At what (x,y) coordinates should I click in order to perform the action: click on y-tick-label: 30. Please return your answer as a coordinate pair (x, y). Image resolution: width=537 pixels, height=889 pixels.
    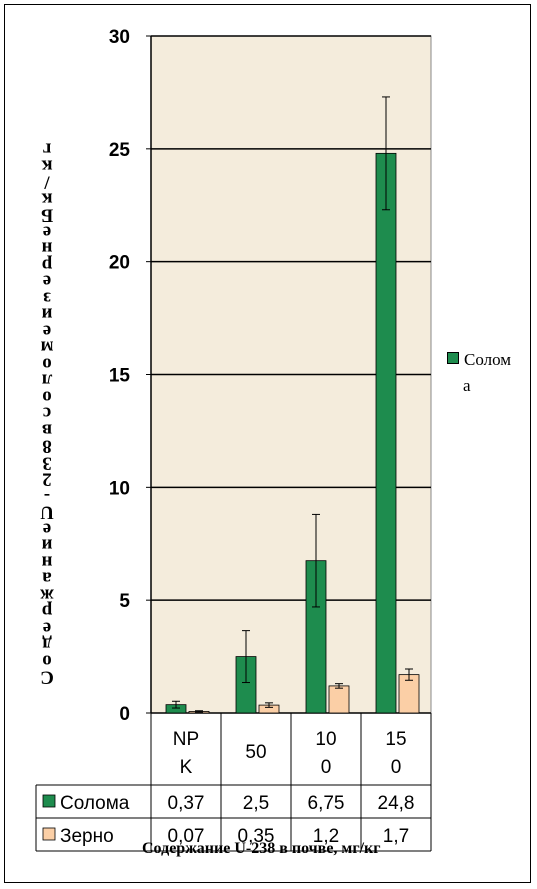
    Looking at the image, I should click on (119, 37).